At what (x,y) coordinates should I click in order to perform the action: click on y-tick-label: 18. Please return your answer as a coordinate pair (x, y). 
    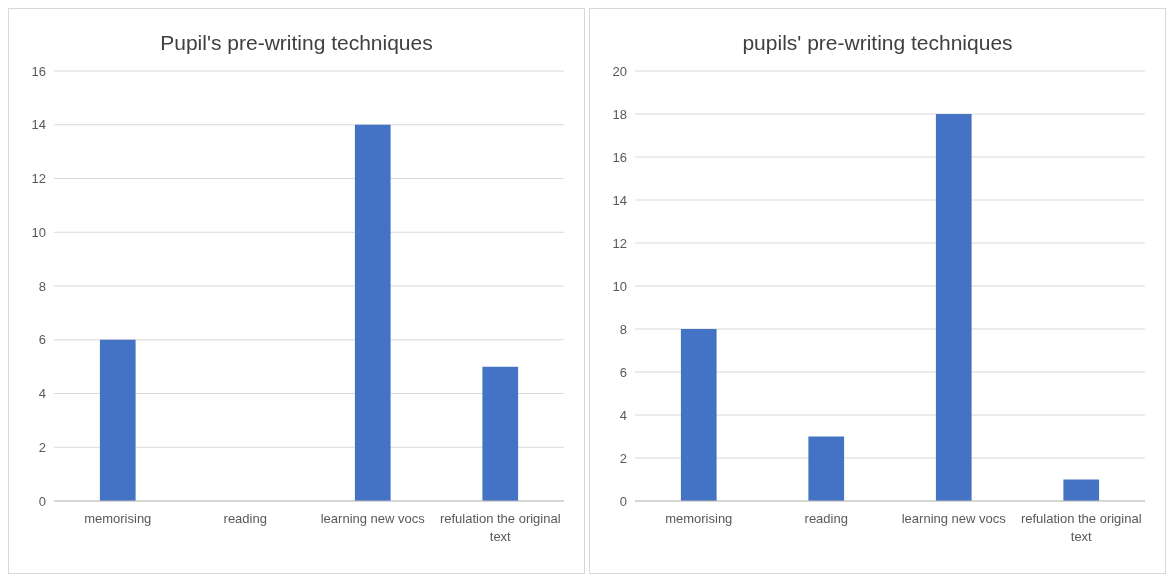
    Looking at the image, I should click on (619, 114).